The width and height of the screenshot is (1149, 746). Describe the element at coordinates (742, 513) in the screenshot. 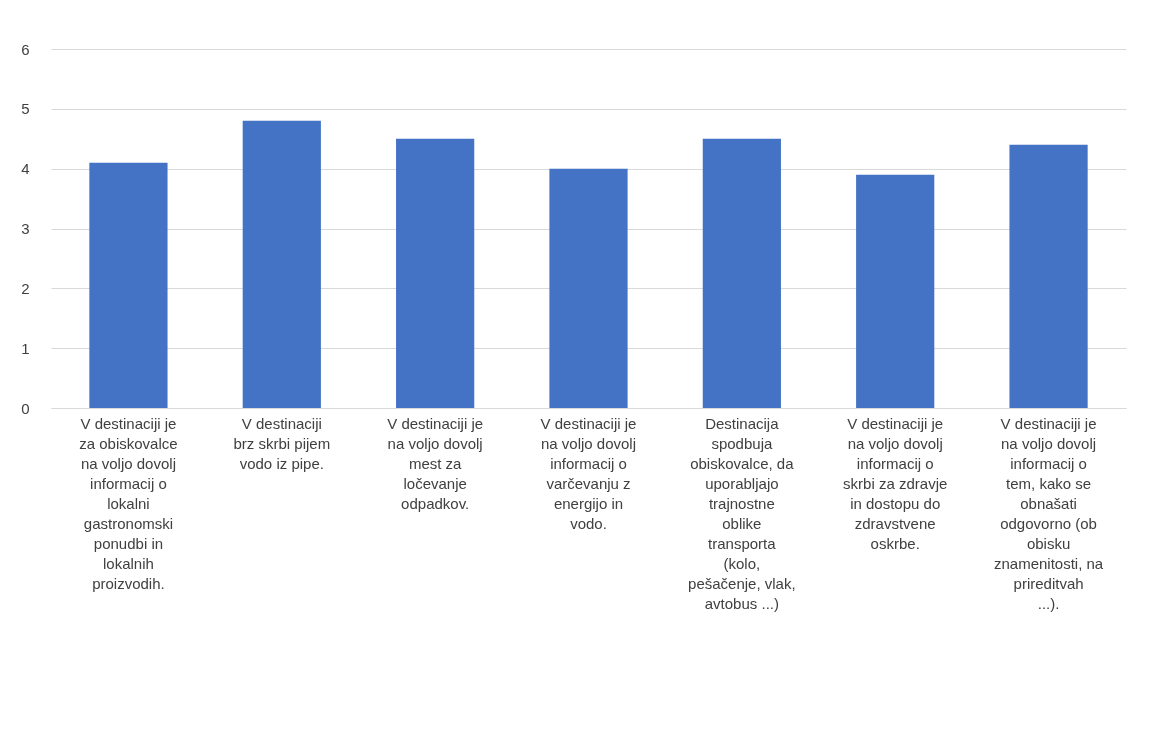

I see `category-label: Destinacija spodbuja obiskovalce, da uporabljajo trajnostne oblike transporta (kolo, pešačenje, vlak, avtobus ...)` at that location.